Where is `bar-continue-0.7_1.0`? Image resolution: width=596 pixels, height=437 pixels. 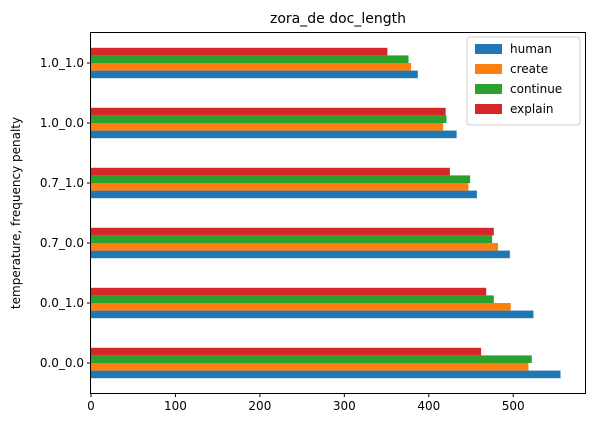 bar-continue-0.7_1.0 is located at coordinates (281, 179).